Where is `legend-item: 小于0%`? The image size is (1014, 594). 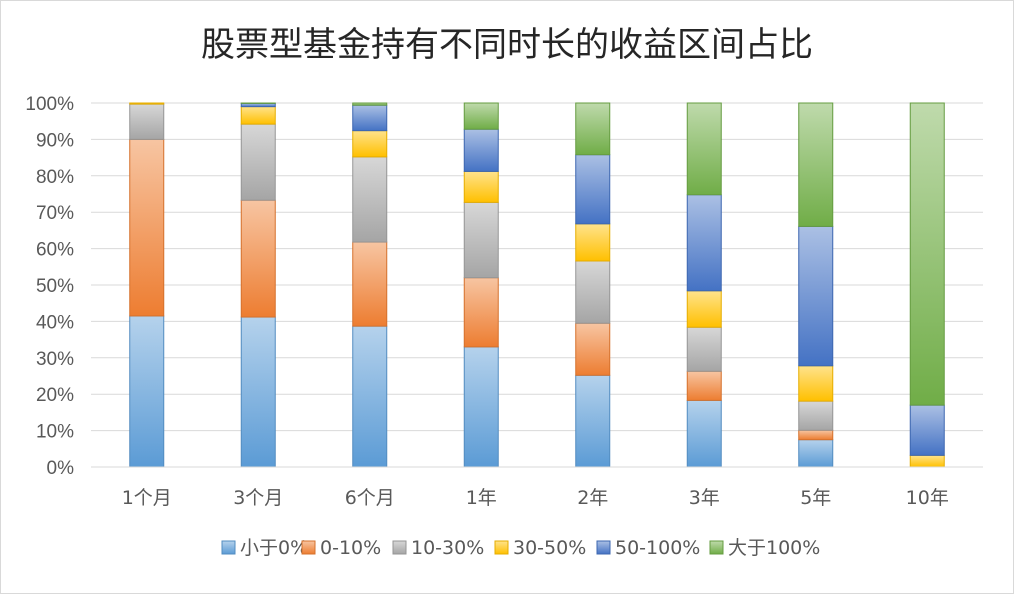 legend-item: 小于0% is located at coordinates (264, 548).